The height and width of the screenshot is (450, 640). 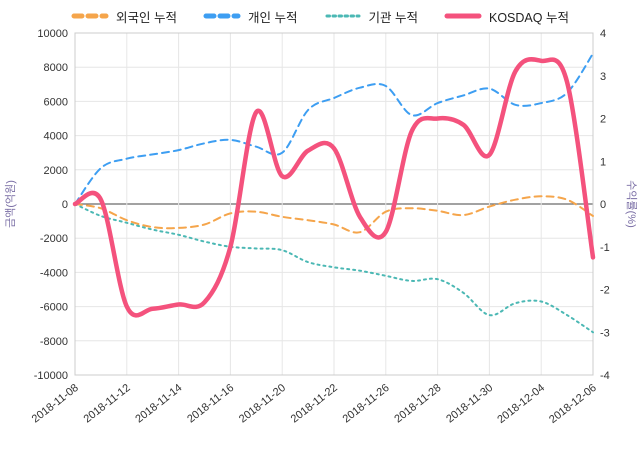 I want to click on right-axis-tick-label: 1, so click(x=603, y=162).